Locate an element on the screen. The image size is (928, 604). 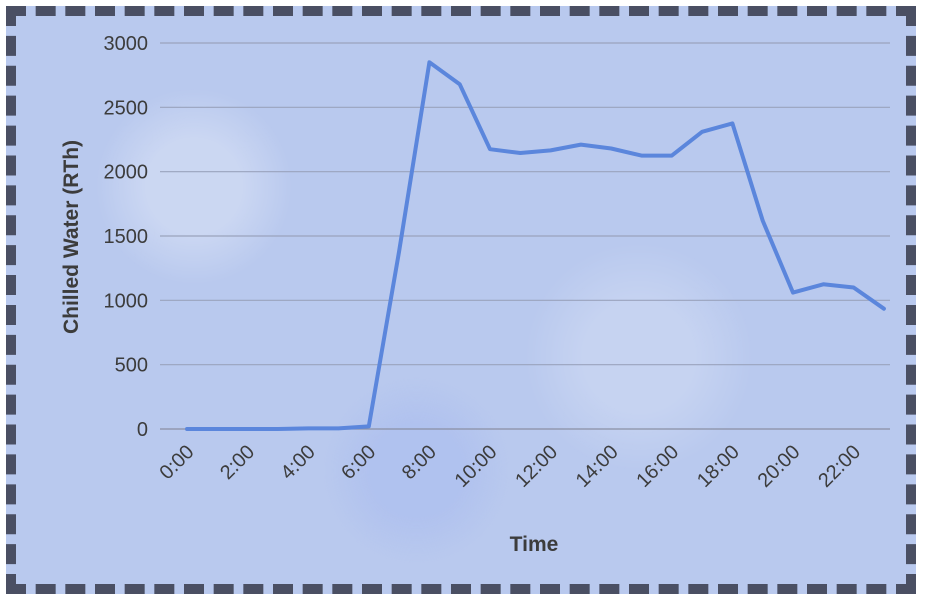
x-tick-label: 4:00 is located at coordinates (298, 462).